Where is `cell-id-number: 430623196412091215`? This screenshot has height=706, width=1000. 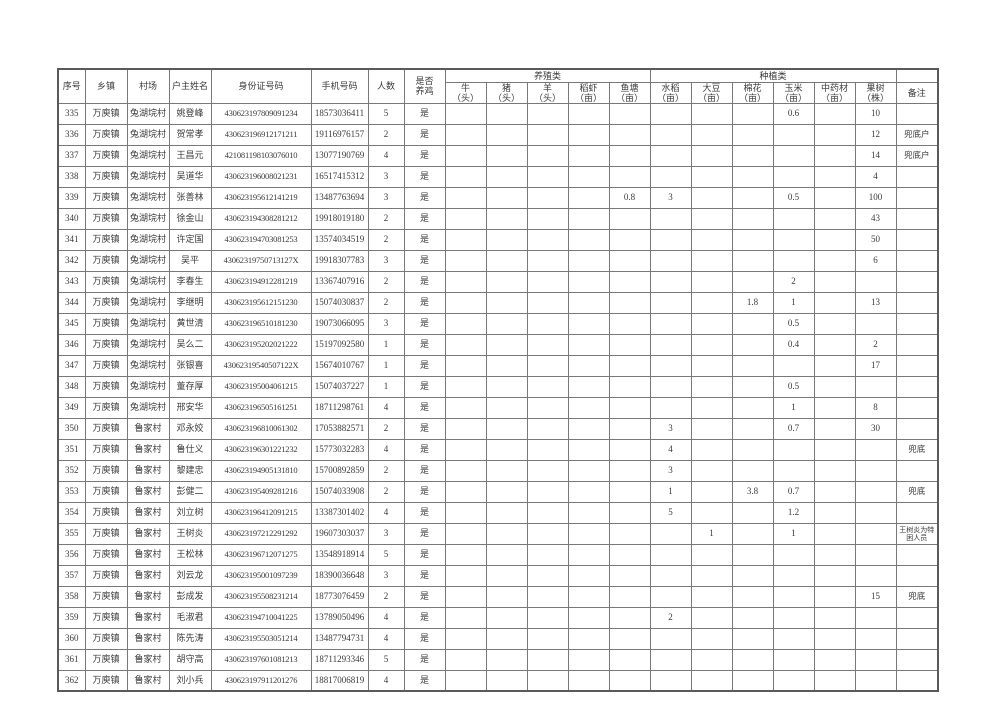 cell-id-number: 430623196412091215 is located at coordinates (261, 512).